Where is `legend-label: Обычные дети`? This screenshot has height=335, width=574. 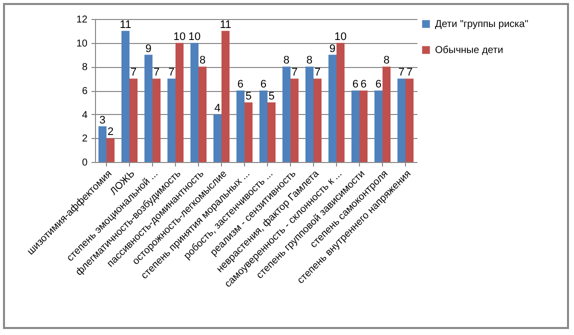 legend-label: Обычные дети is located at coordinates (469, 50).